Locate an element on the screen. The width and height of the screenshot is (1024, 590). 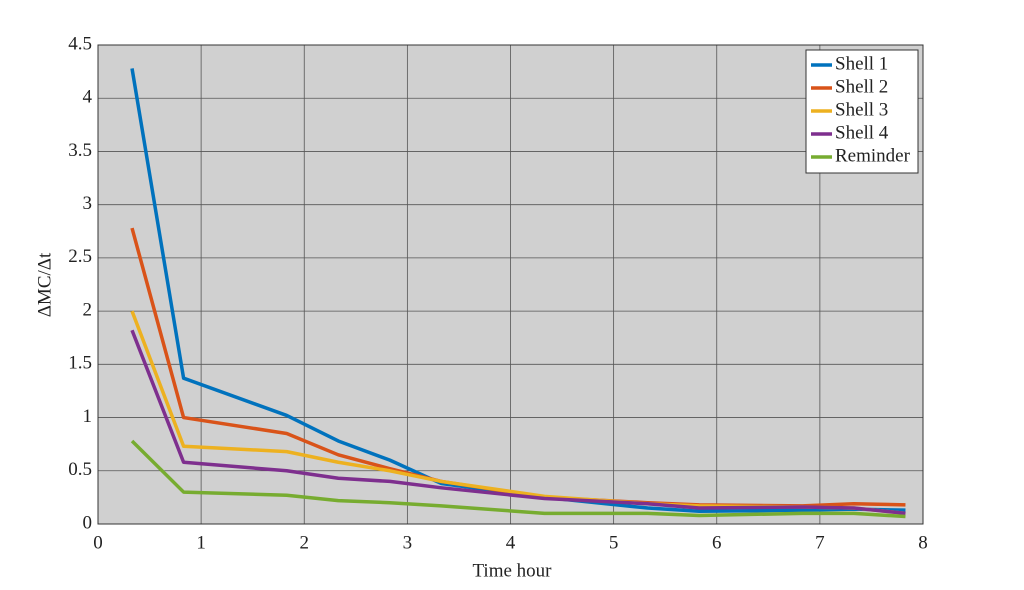
x-axis-label: Time hour is located at coordinates (512, 570).